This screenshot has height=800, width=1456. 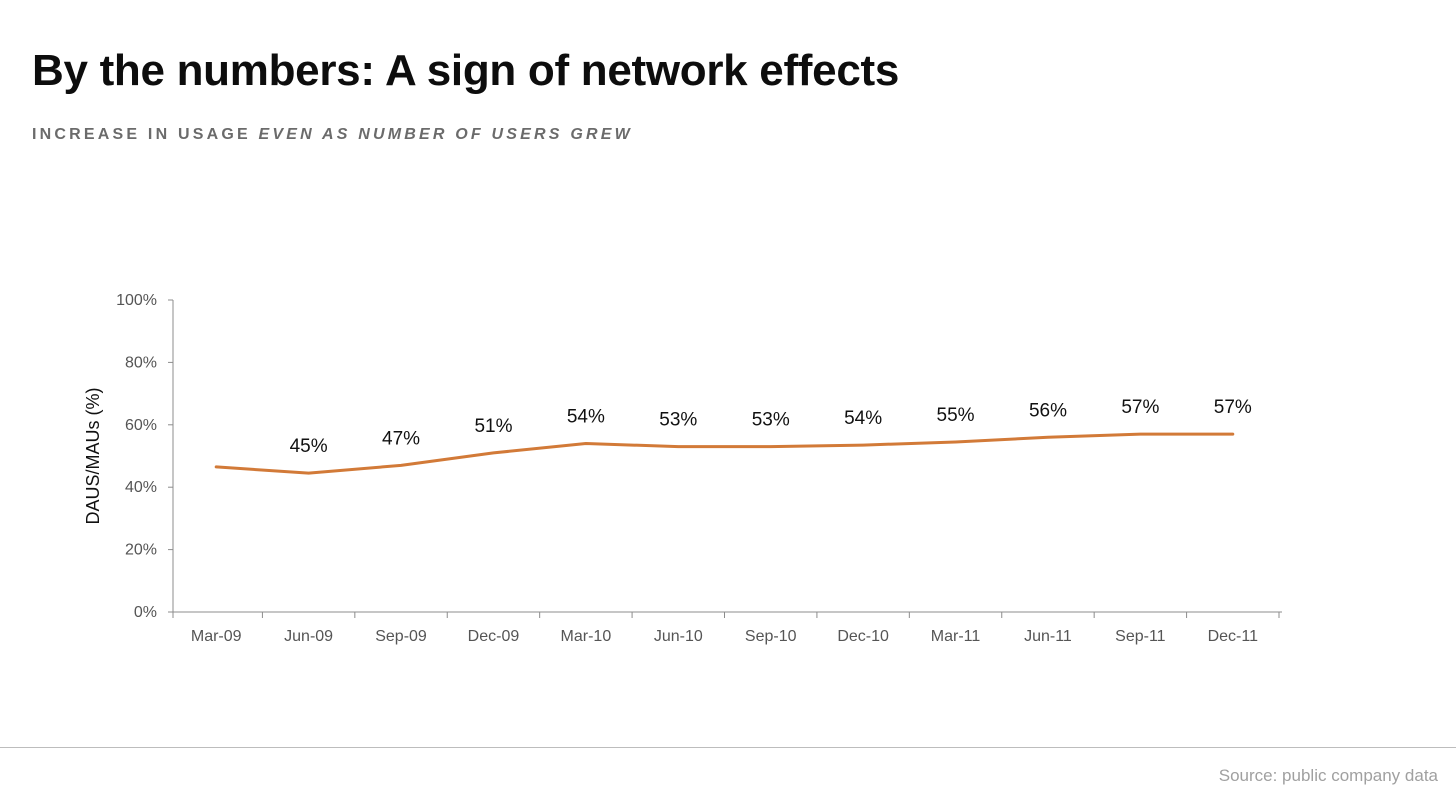 I want to click on subtitle-prefix: INCREASE IN USAGE, so click(x=141, y=134).